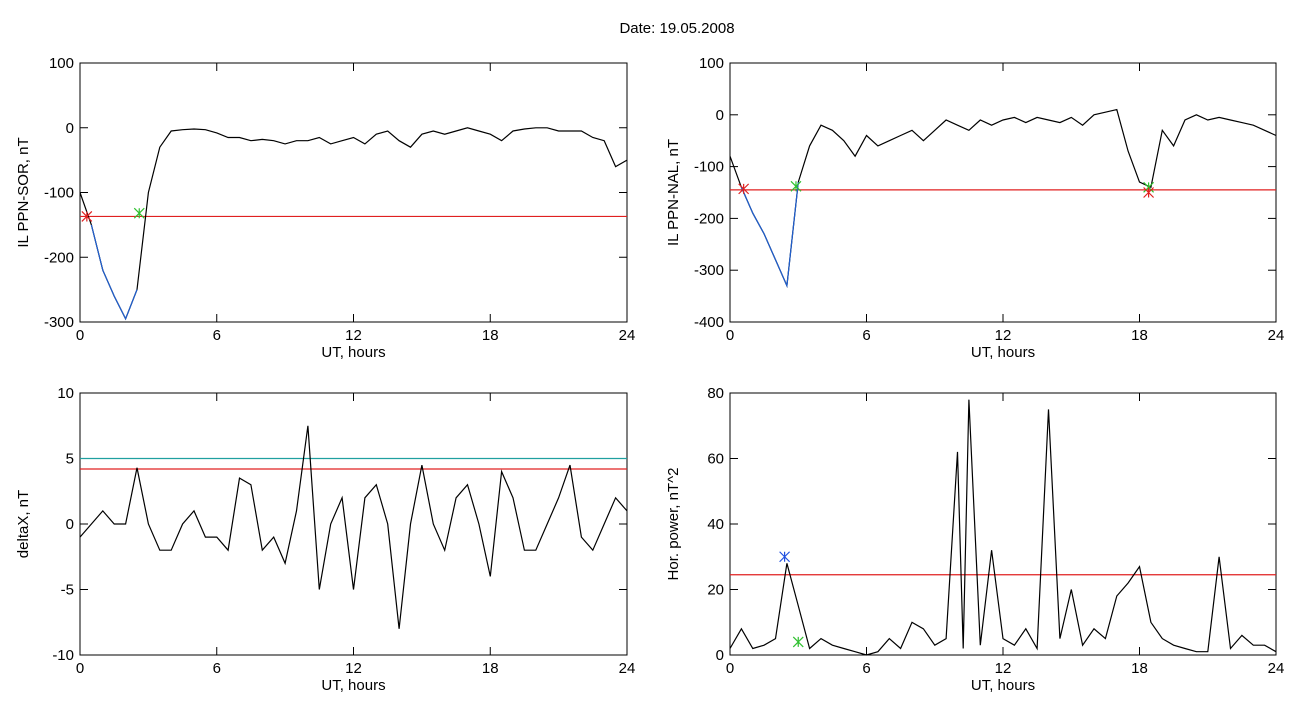 Image resolution: width=1300 pixels, height=705 pixels. I want to click on y-tick-label: 5, so click(70, 459).